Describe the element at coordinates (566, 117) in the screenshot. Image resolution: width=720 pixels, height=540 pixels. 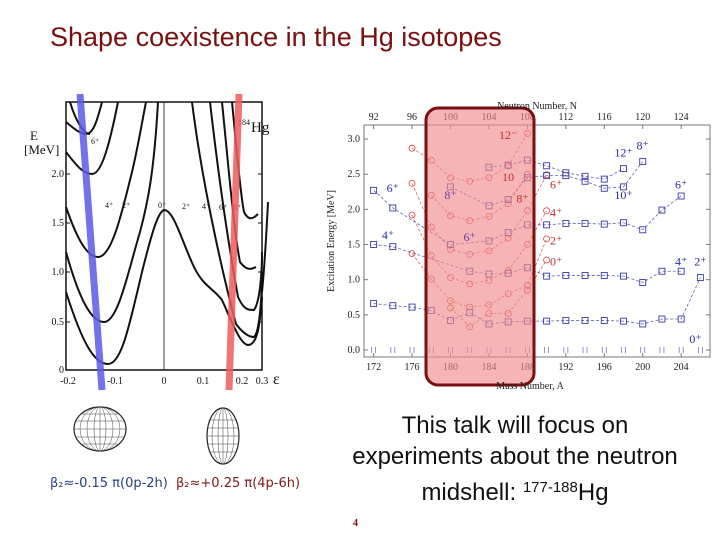
I see `top-x-tick-label: 112` at that location.